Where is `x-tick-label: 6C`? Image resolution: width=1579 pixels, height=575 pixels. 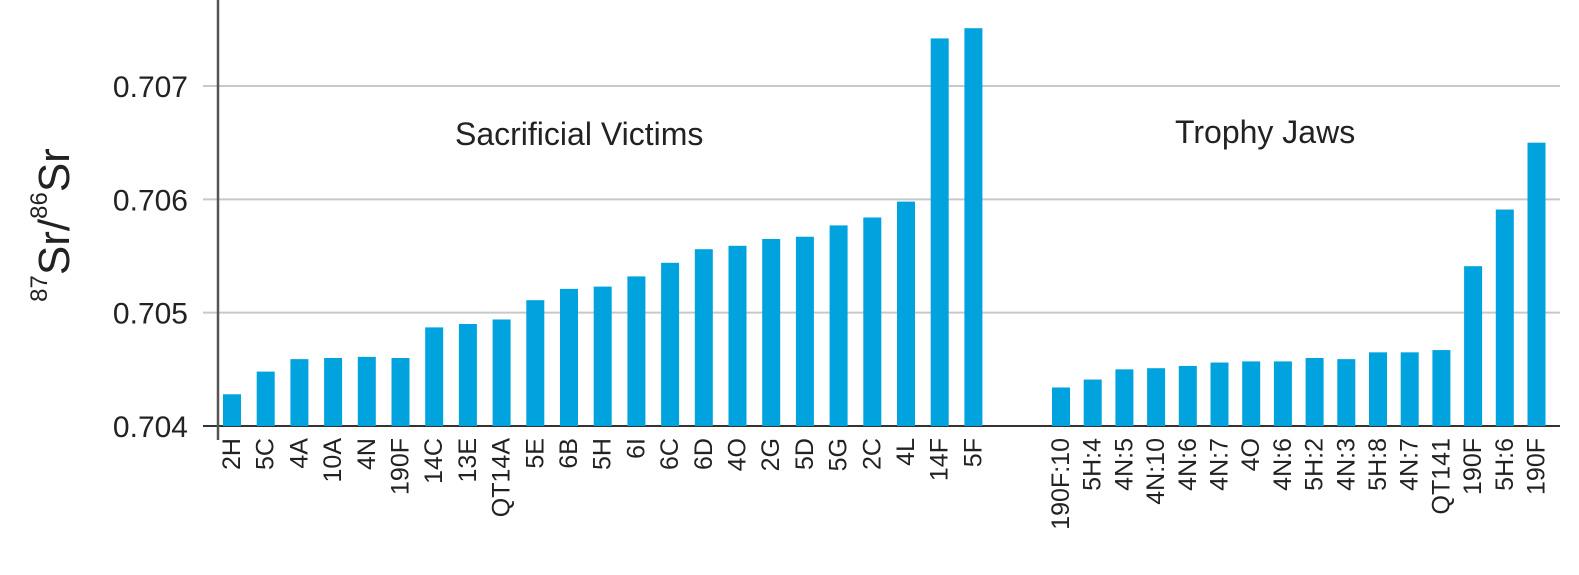 x-tick-label: 6C is located at coordinates (670, 454).